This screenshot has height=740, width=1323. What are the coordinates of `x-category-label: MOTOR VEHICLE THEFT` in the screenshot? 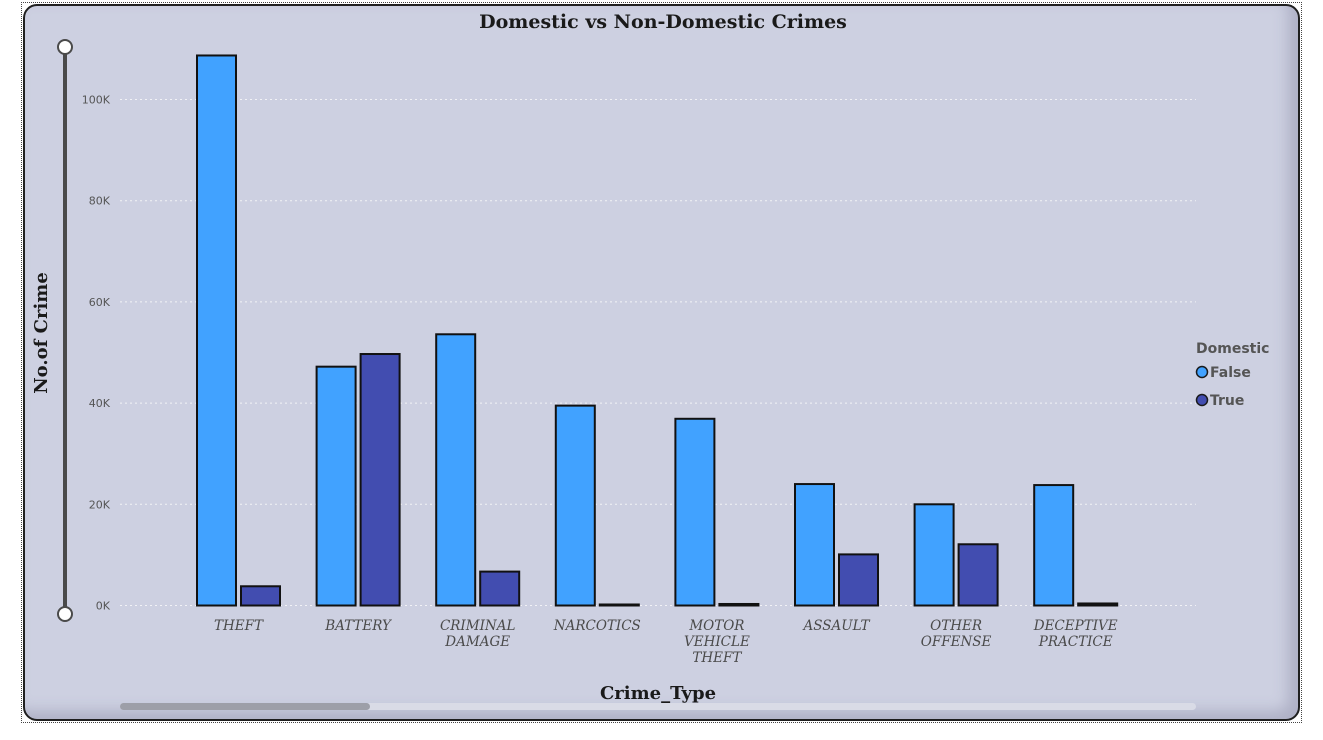 It's located at (717, 642).